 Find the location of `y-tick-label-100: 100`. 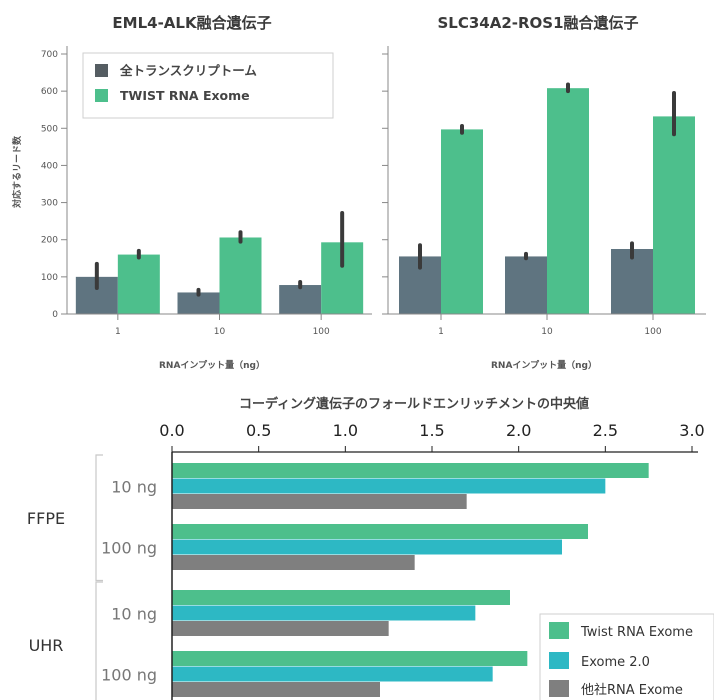

y-tick-label-100: 100 is located at coordinates (49, 278).